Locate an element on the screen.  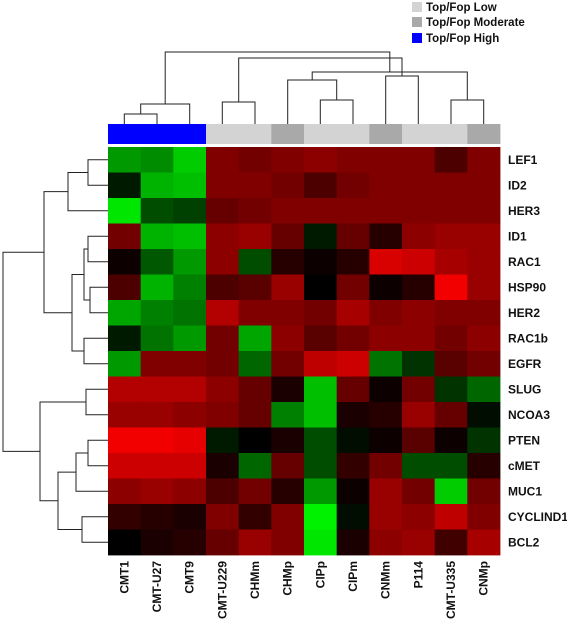
column-label-cipp: CIPp is located at coordinates (320, 574).